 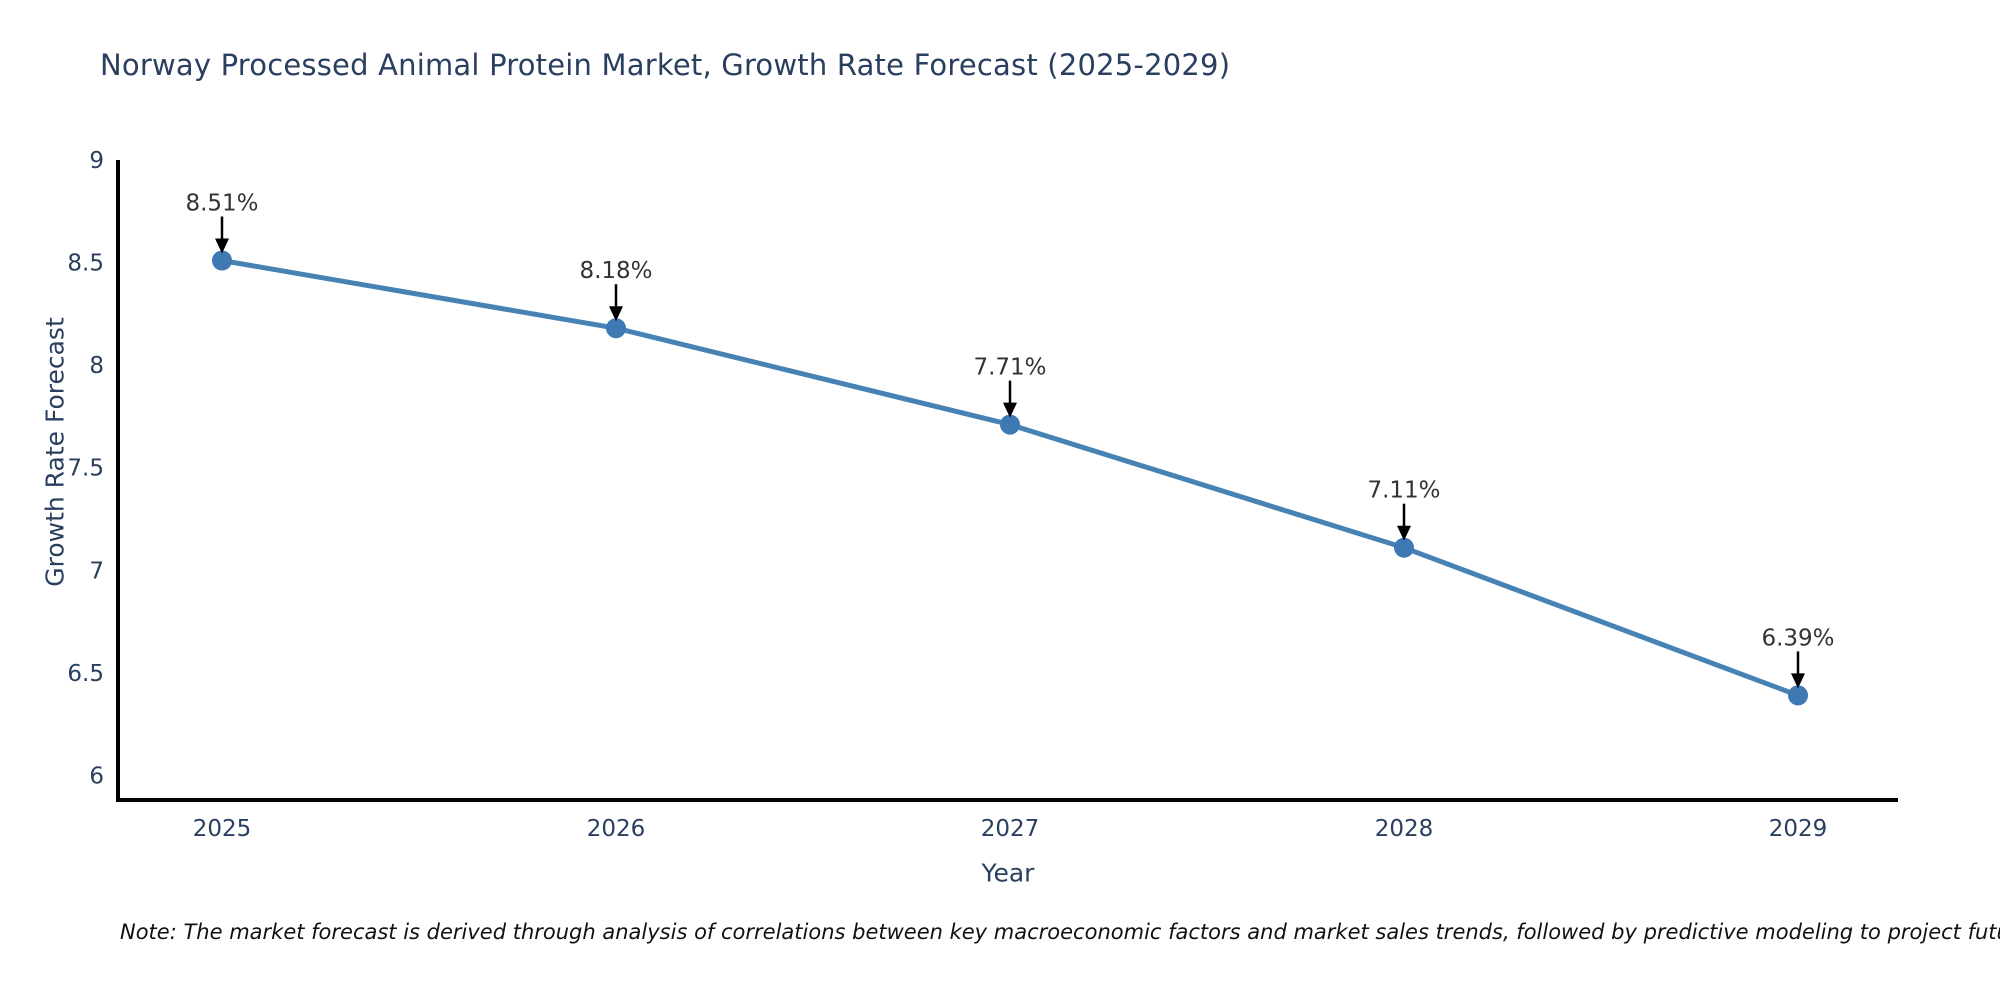 What do you see at coordinates (1010, 829) in the screenshot?
I see `x-tick-label: 2027` at bounding box center [1010, 829].